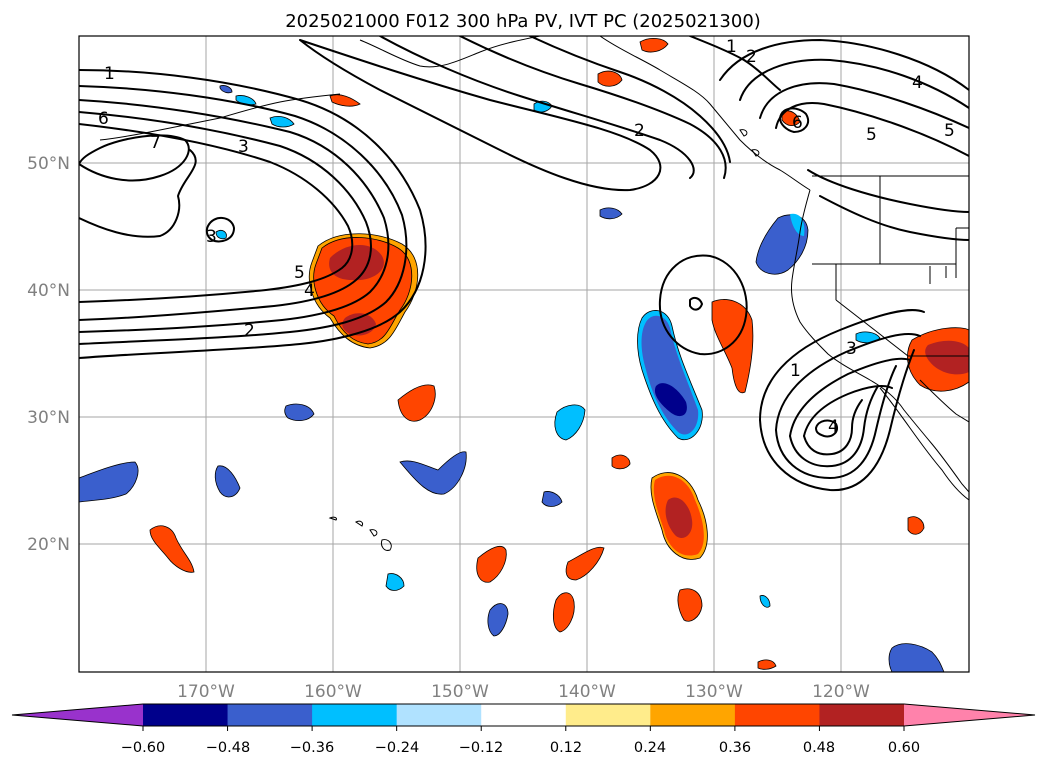 The height and width of the screenshot is (765, 1047). Describe the element at coordinates (819, 748) in the screenshot. I see `colorbar-tick-label: 0.48` at that location.